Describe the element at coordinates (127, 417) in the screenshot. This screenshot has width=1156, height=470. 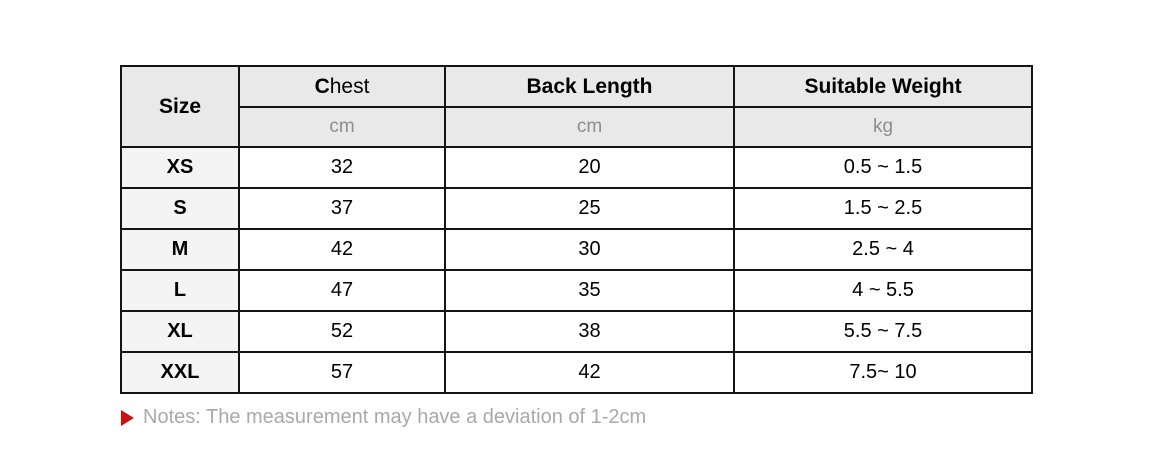
I see `note-triangle-icon` at that location.